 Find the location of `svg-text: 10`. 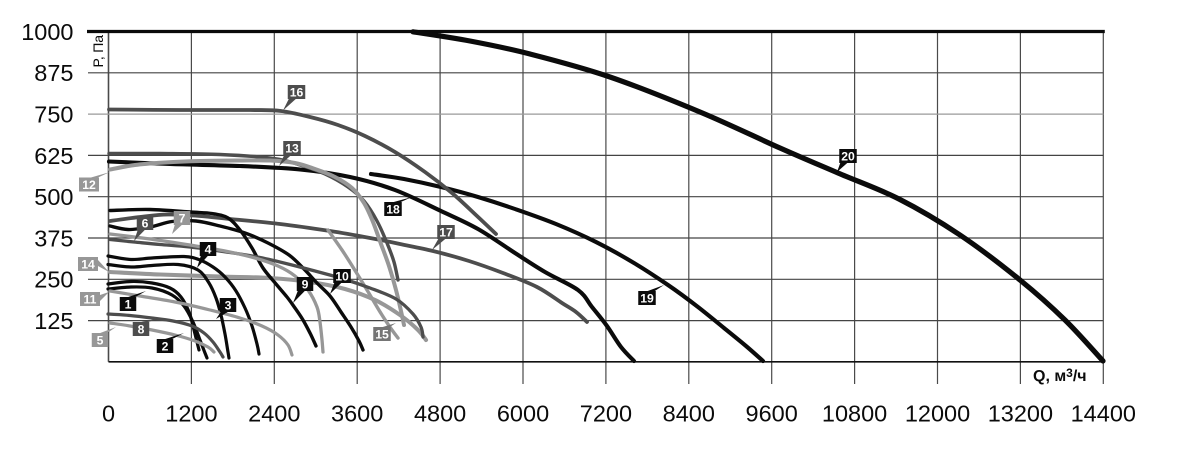

svg-text: 10 is located at coordinates (342, 276).